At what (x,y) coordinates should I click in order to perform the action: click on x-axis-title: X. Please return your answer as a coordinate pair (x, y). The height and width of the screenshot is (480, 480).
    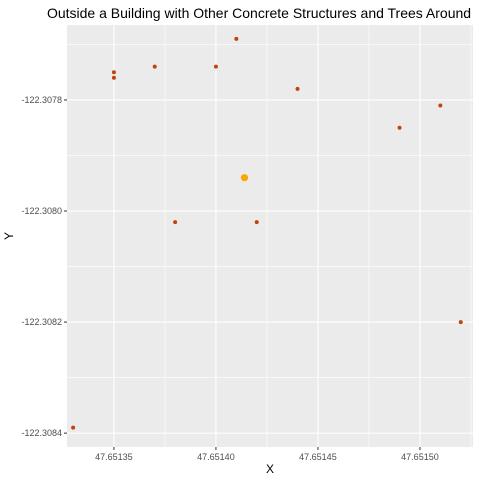
    Looking at the image, I should click on (270, 469).